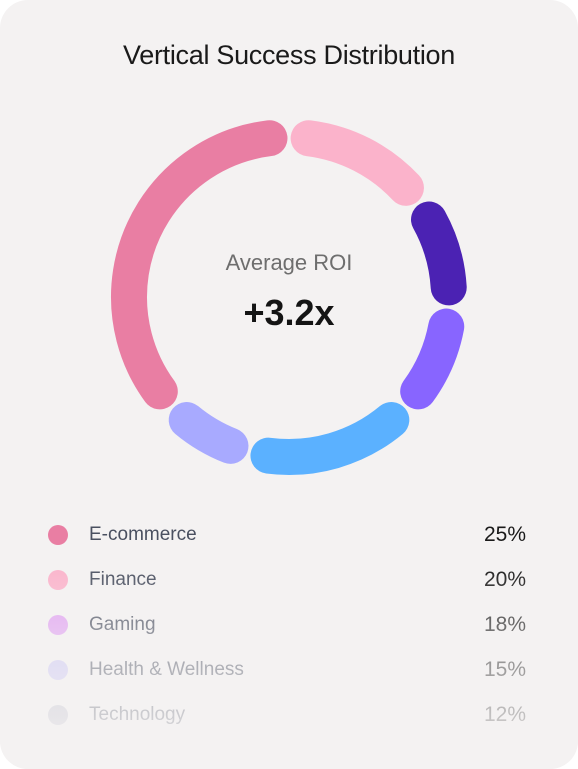 The image size is (578, 769). I want to click on legend-item-finance: Finance 20%, so click(287, 579).